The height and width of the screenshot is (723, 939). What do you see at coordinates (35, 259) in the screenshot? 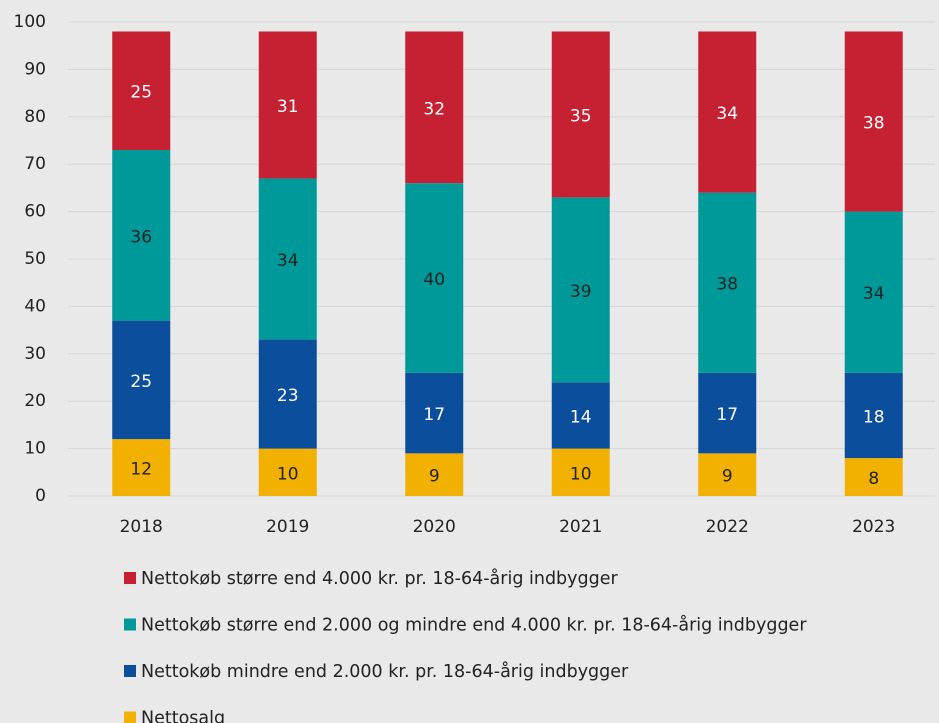
I see `y-tick-label: 50` at bounding box center [35, 259].